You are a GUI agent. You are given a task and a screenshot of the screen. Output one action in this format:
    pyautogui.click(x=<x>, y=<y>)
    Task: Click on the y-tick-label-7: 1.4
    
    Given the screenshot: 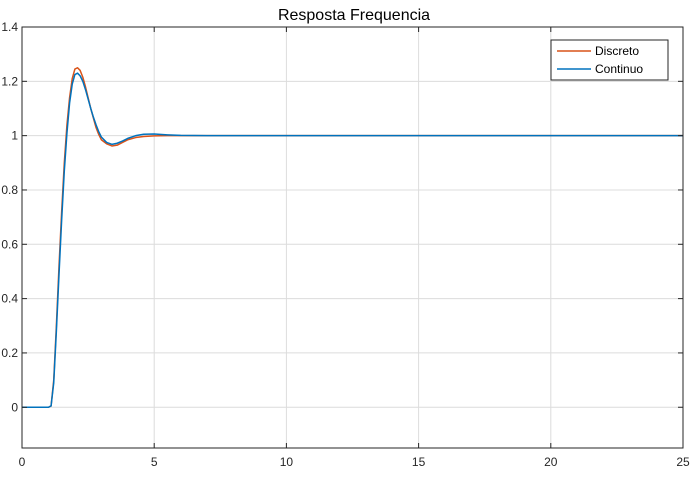 What is the action you would take?
    pyautogui.click(x=9, y=27)
    